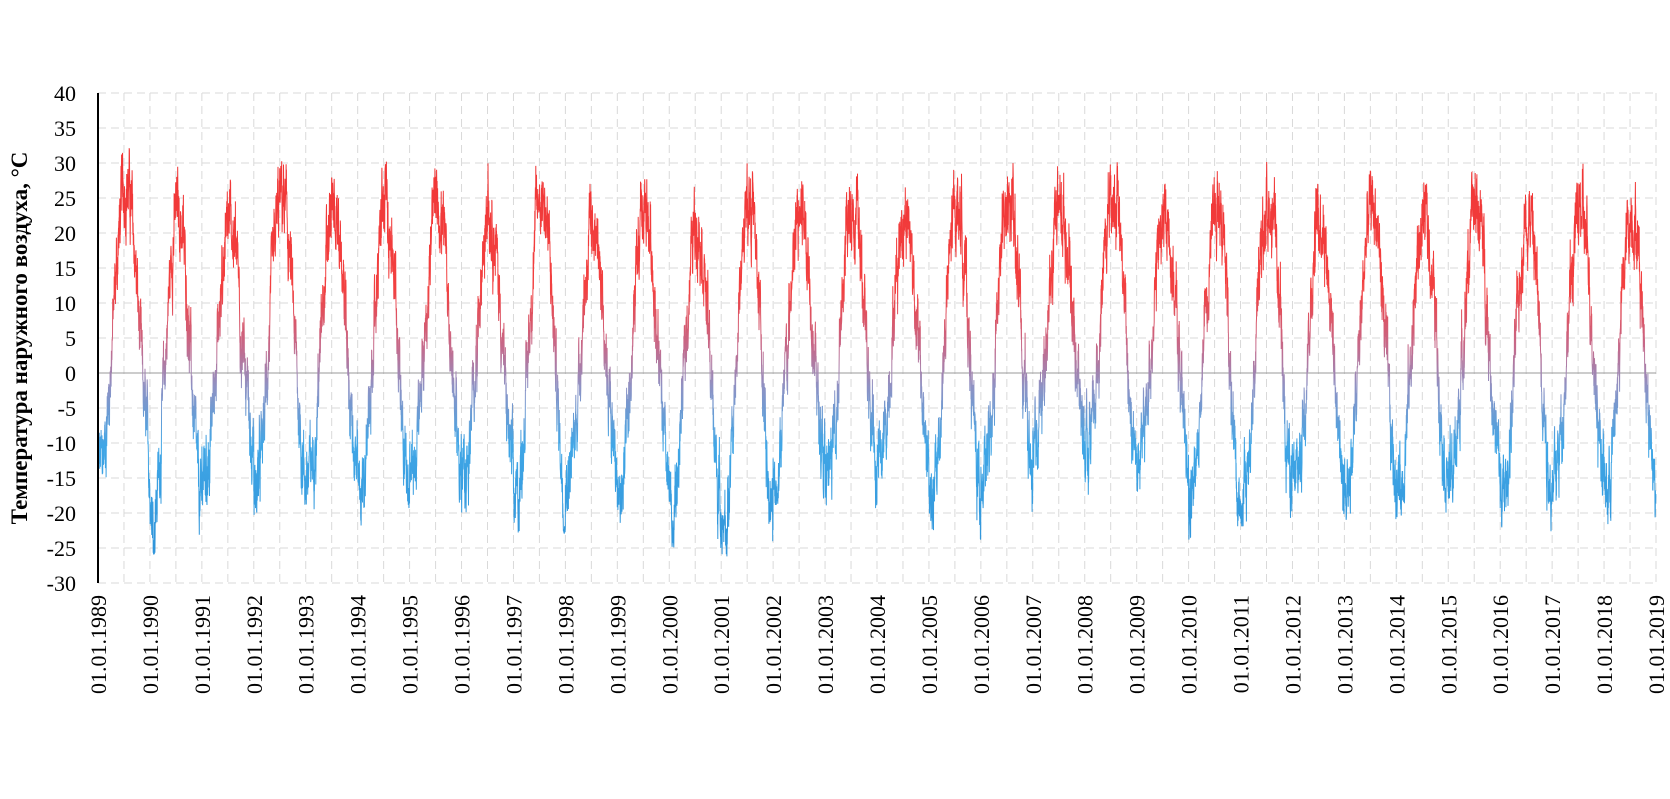 The image size is (1670, 799). What do you see at coordinates (98, 644) in the screenshot?
I see `x-tick-label: 01.01.1989` at bounding box center [98, 644].